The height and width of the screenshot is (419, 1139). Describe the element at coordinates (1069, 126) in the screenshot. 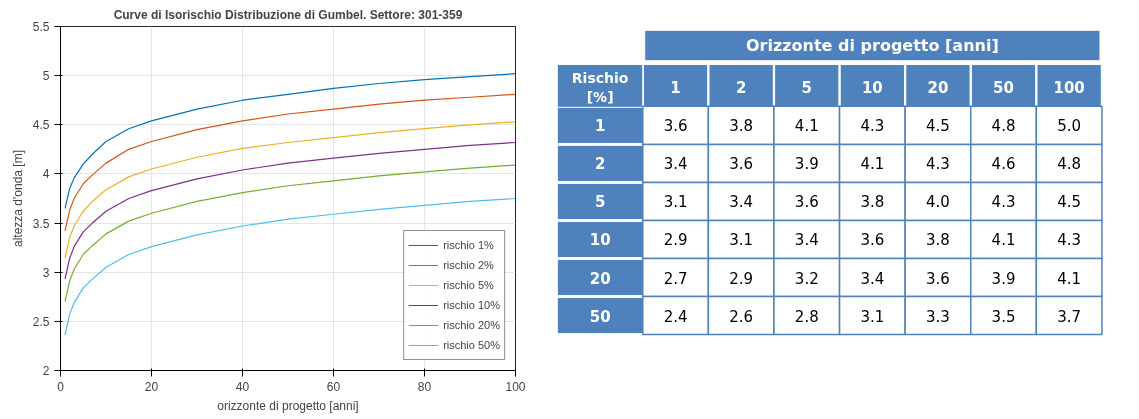

I see `data-label: 5.0` at that location.